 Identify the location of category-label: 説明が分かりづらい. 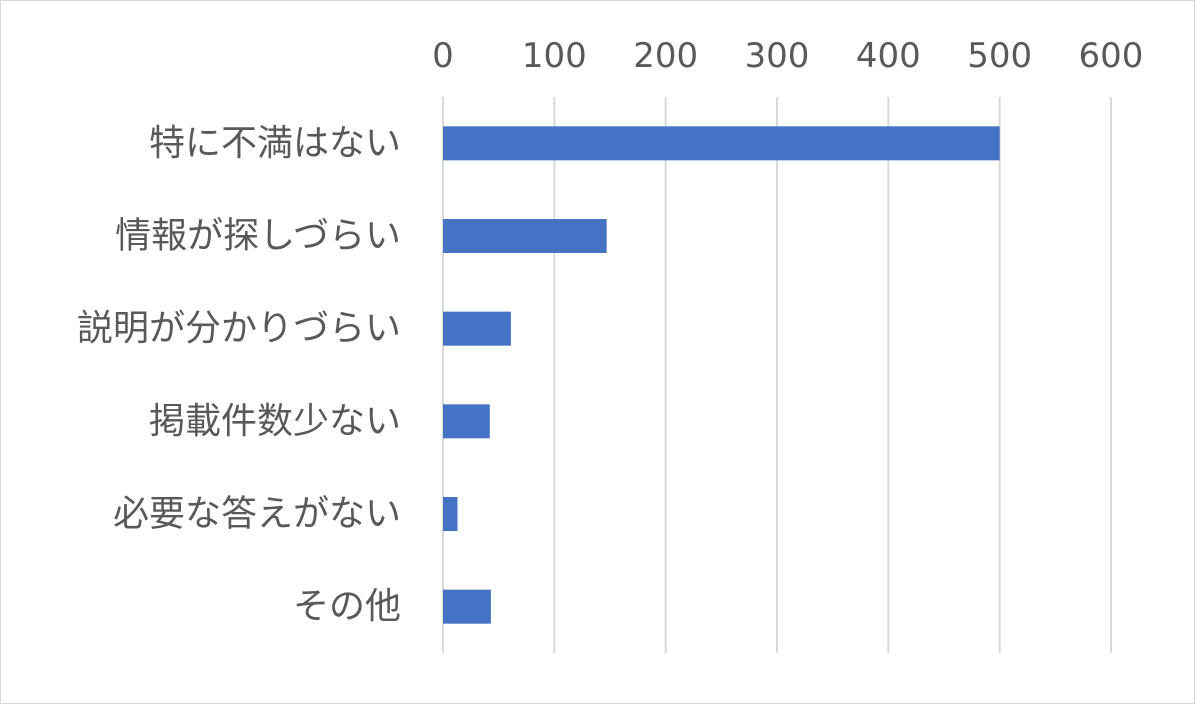
(239, 328).